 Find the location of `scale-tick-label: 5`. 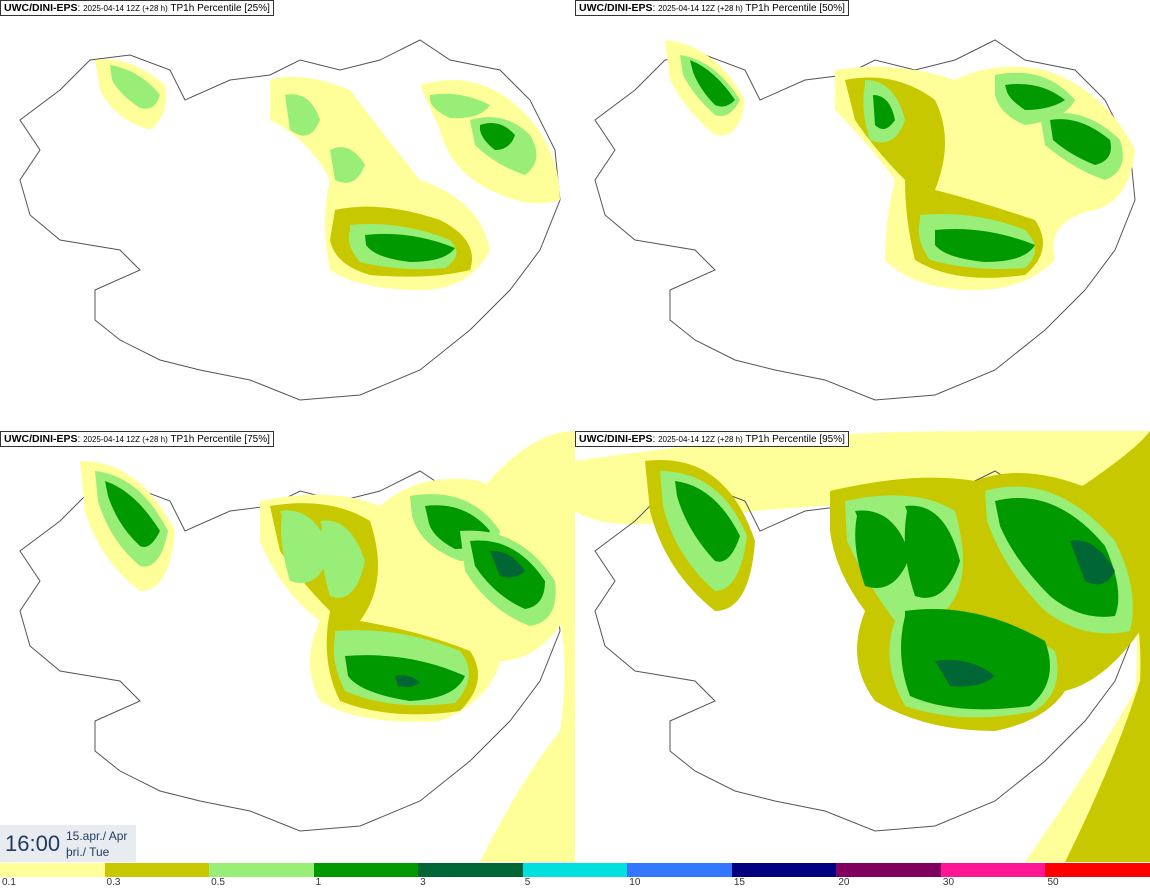

scale-tick-label: 5 is located at coordinates (527, 882).